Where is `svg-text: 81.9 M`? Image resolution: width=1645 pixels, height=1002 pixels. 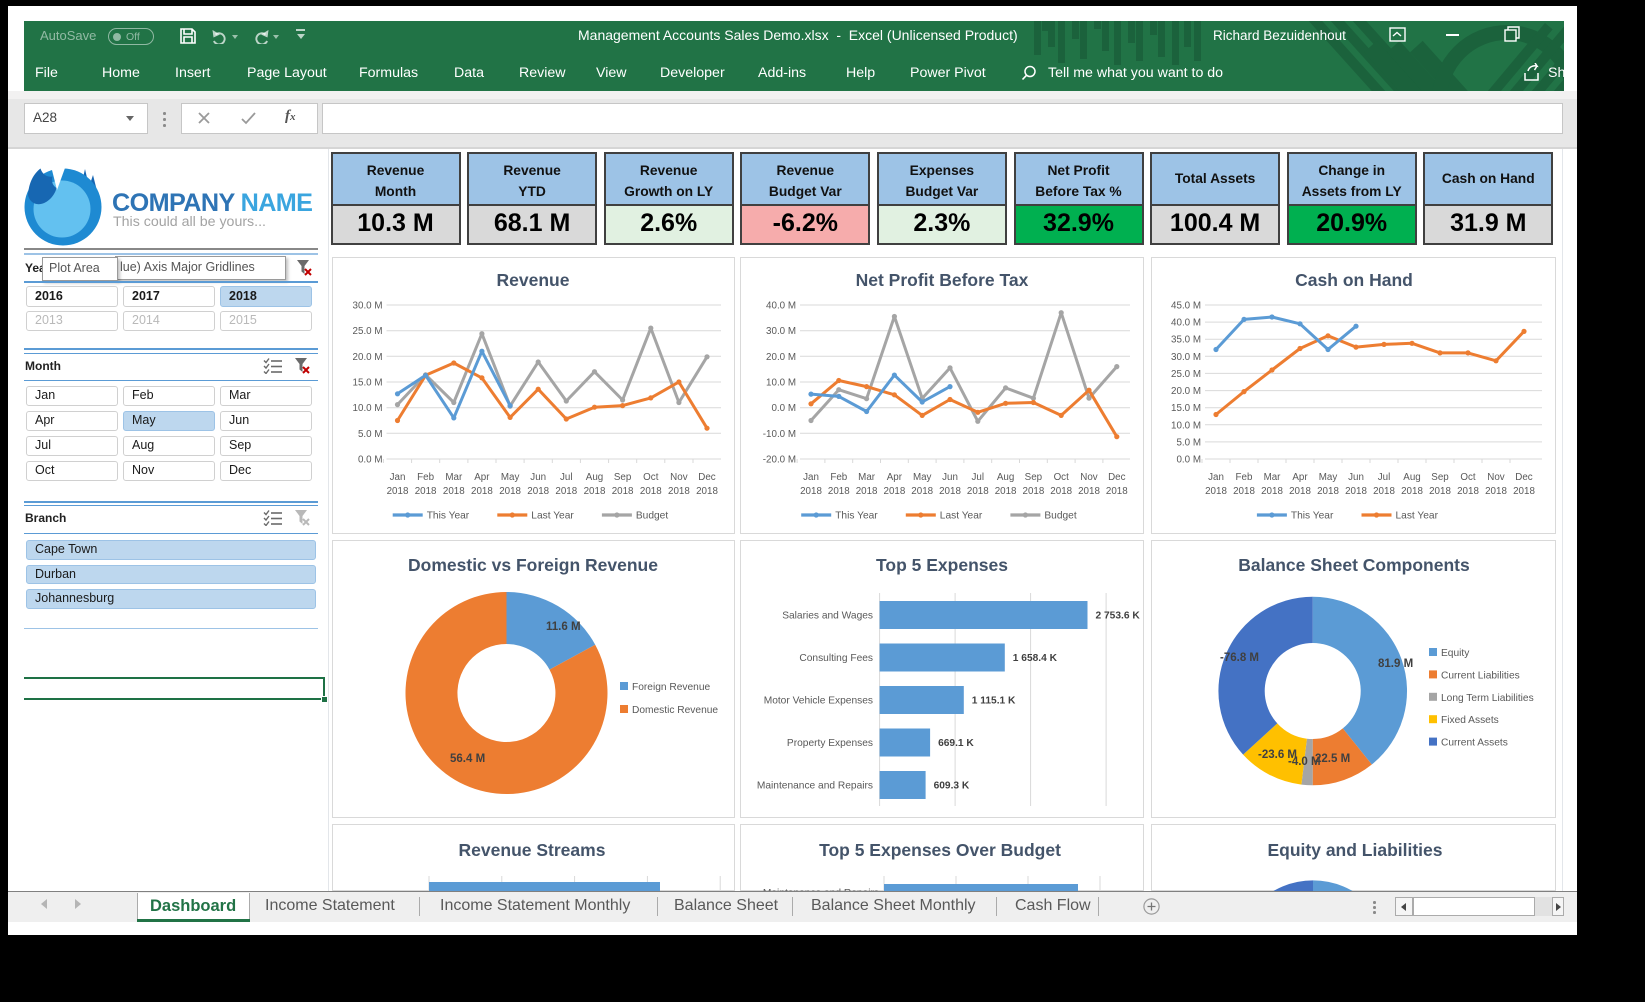 svg-text: 81.9 M is located at coordinates (1395, 664).